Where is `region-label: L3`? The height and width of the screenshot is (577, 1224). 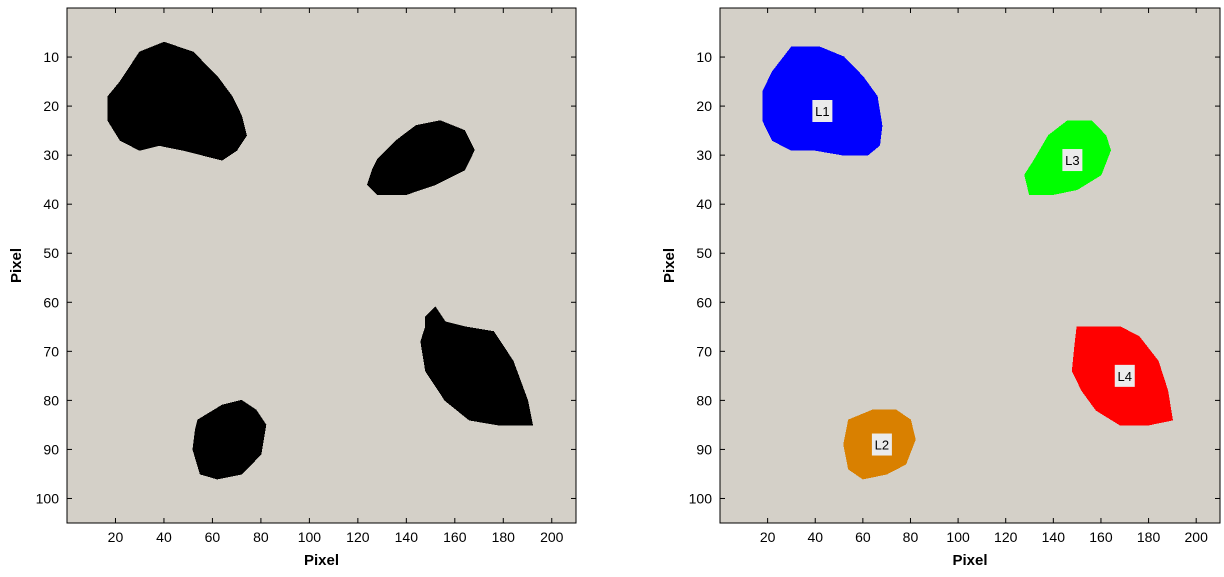
region-label: L3 is located at coordinates (1072, 160).